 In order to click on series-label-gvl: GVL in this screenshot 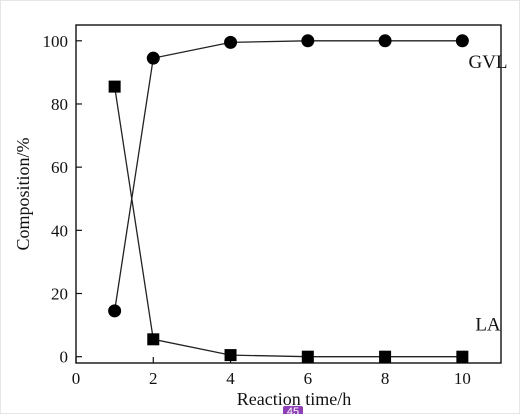, I will do `click(487, 62)`.